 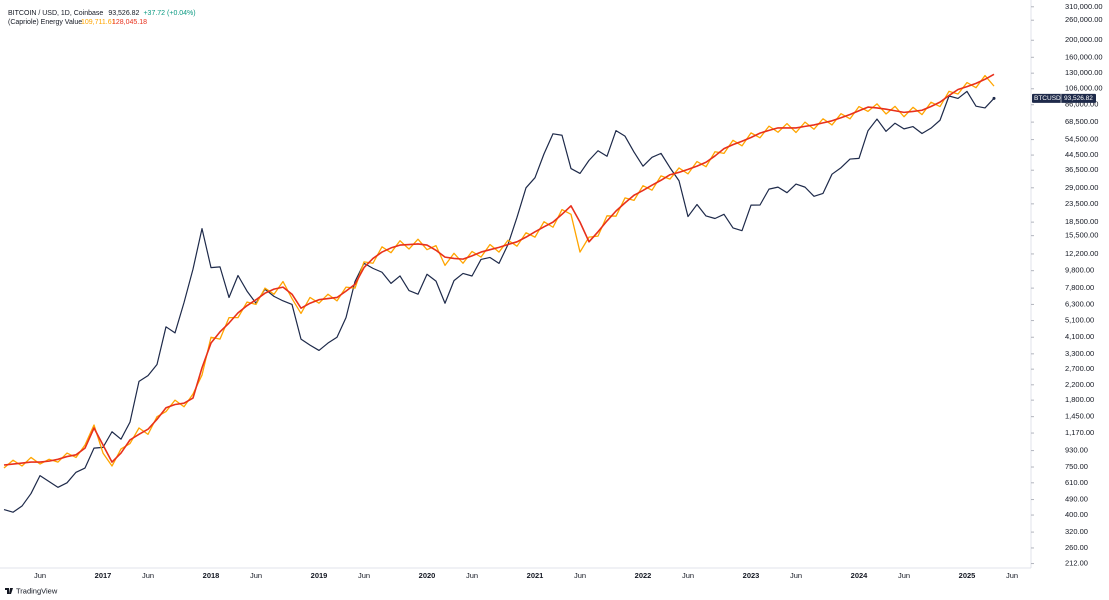 I want to click on y-tick-label: 2,200.00, so click(x=1079, y=384).